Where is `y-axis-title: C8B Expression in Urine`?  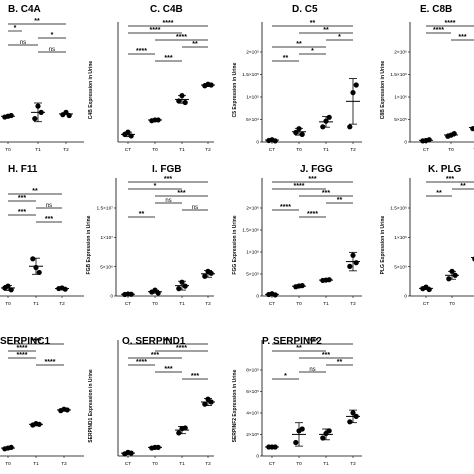 y-axis-title: C8B Expression in Urine is located at coordinates (383, 90).